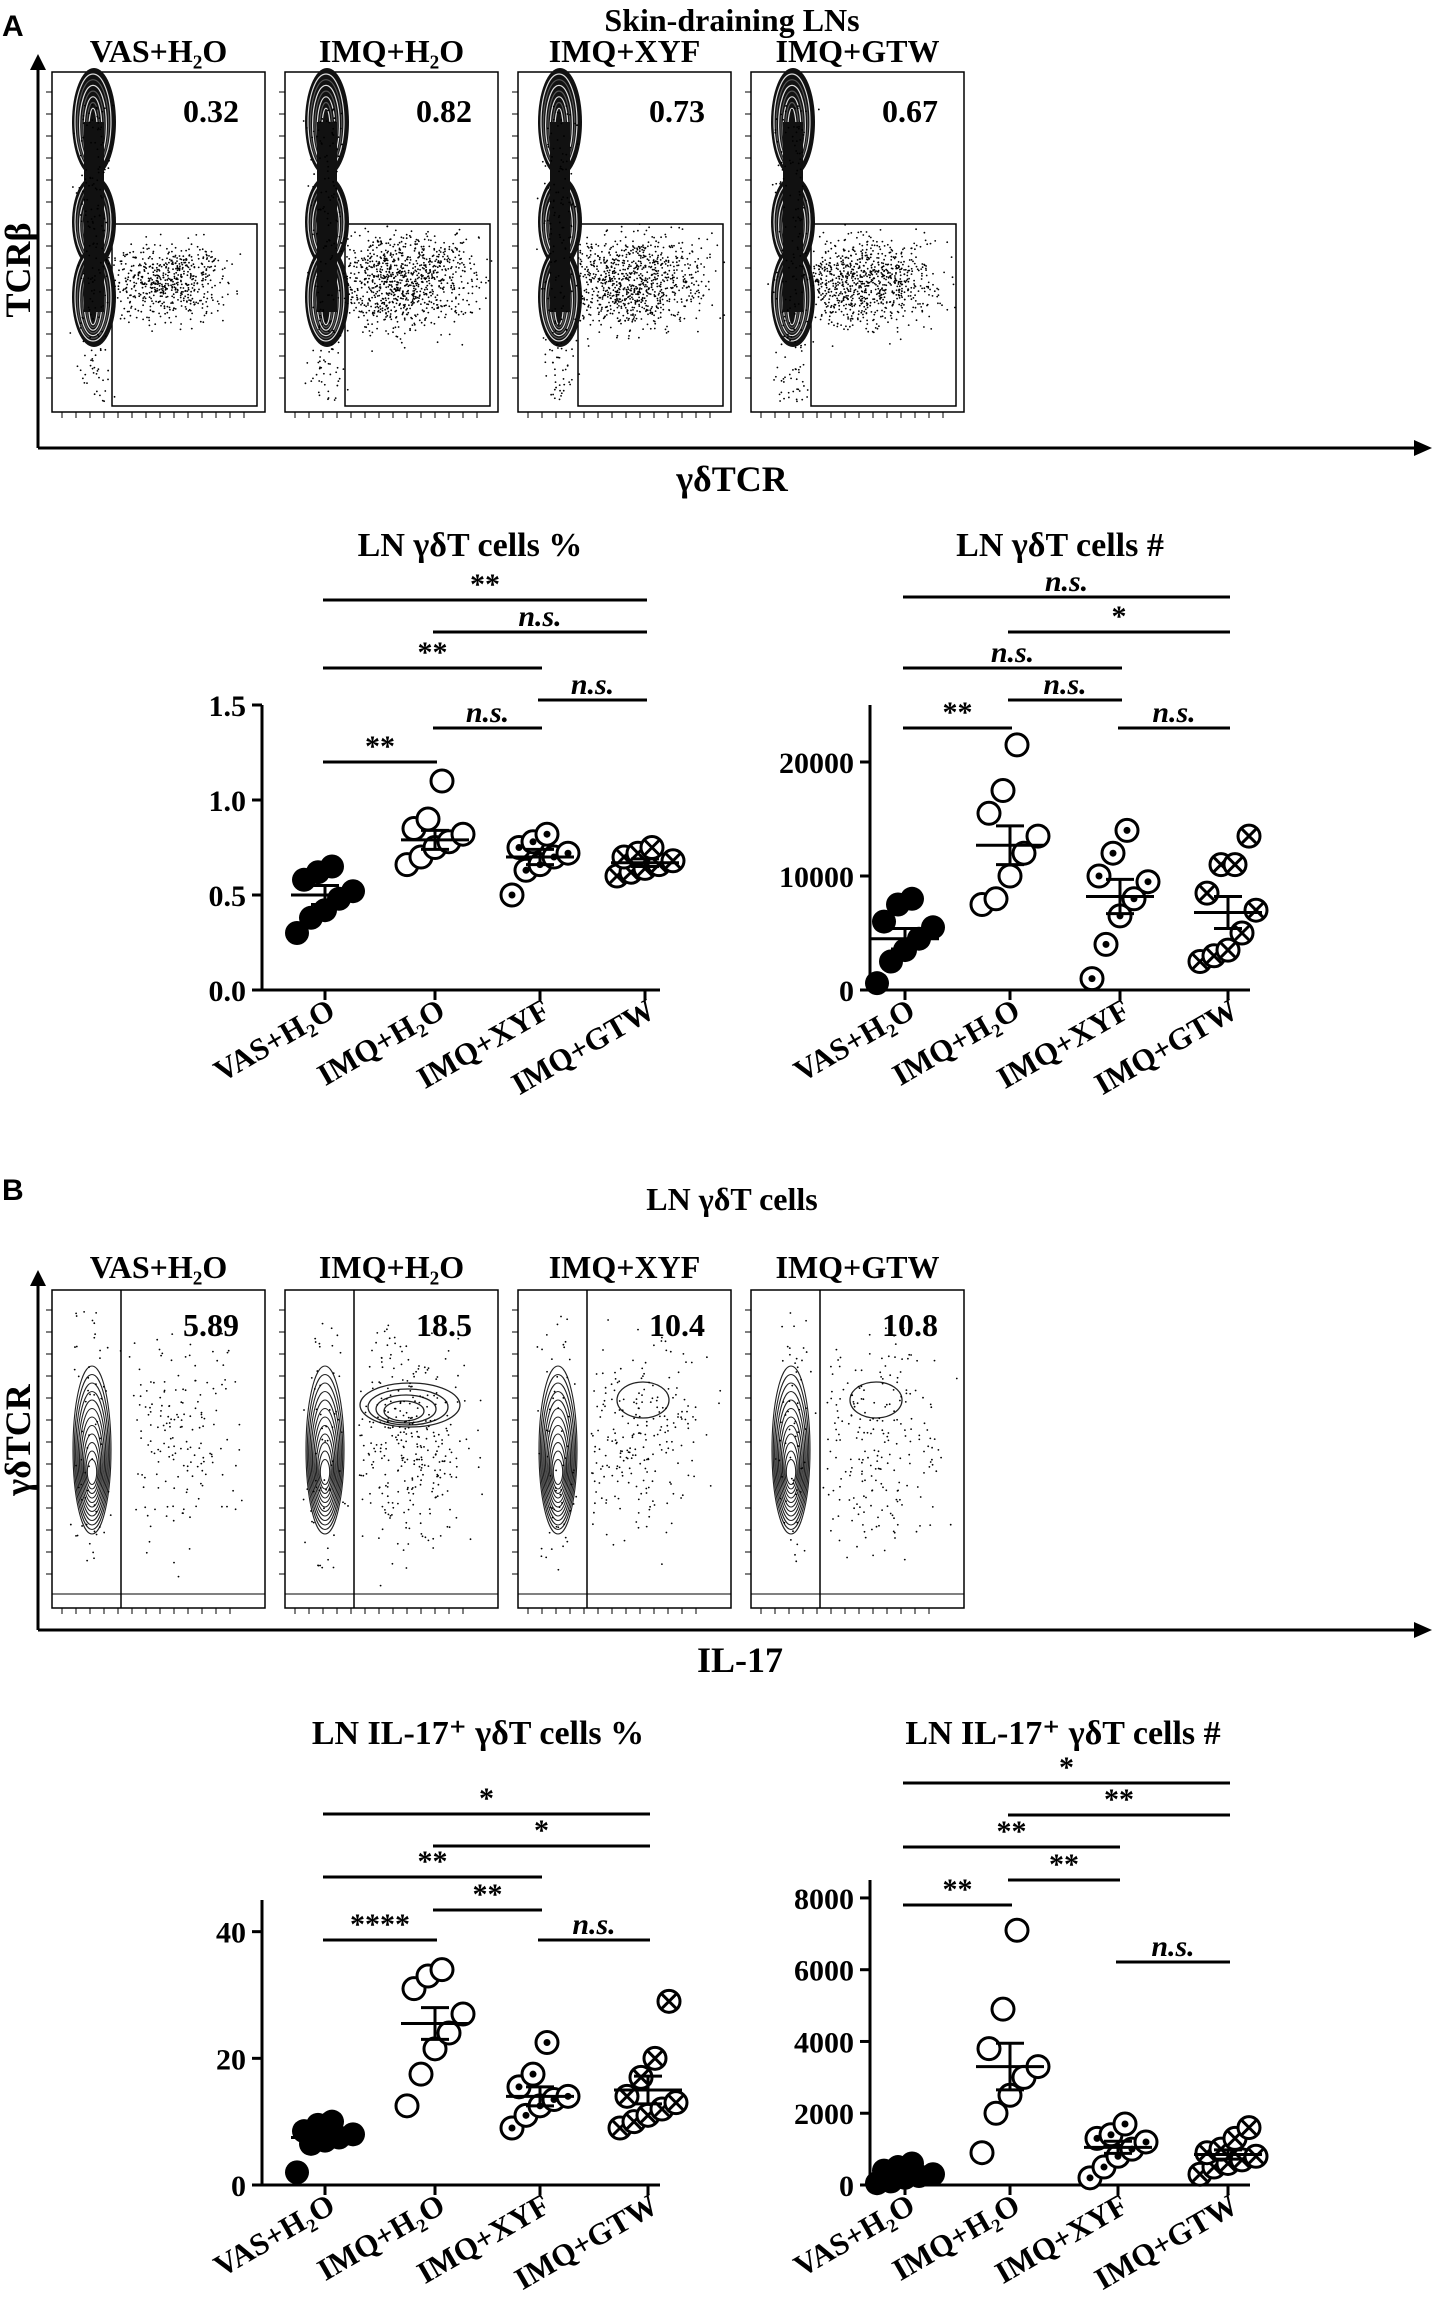  I want to click on positive-population, so click(410, 1405).